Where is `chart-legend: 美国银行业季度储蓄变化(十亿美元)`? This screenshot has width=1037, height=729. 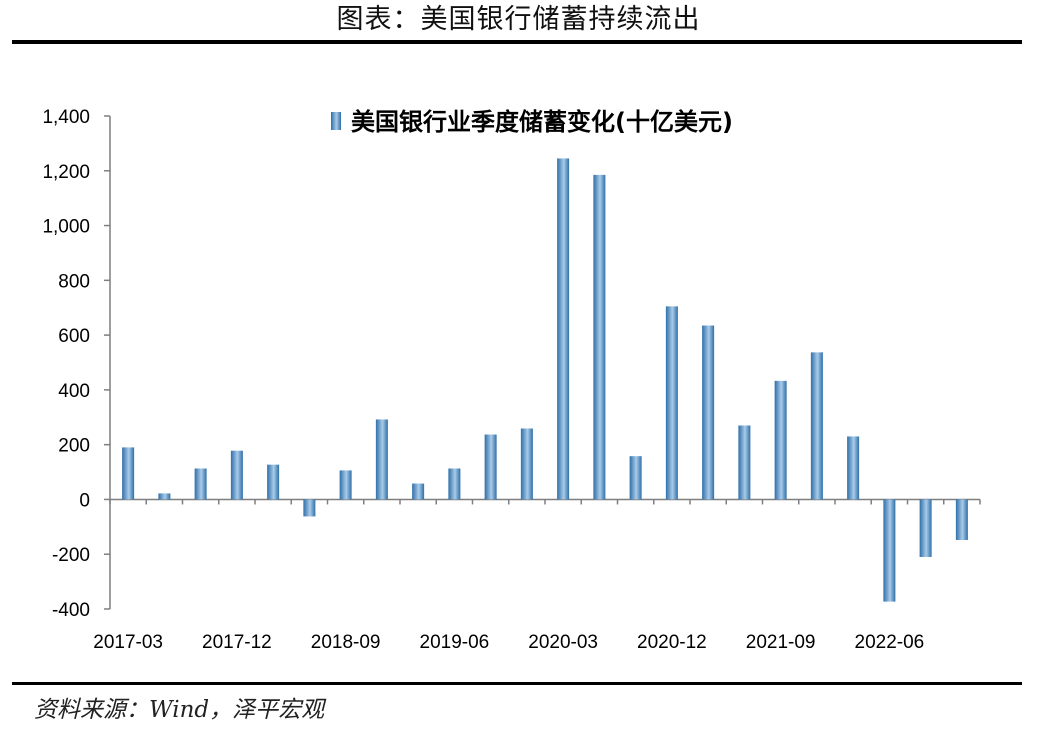
chart-legend: 美国银行业季度储蓄变化(十亿美元) is located at coordinates (532, 122).